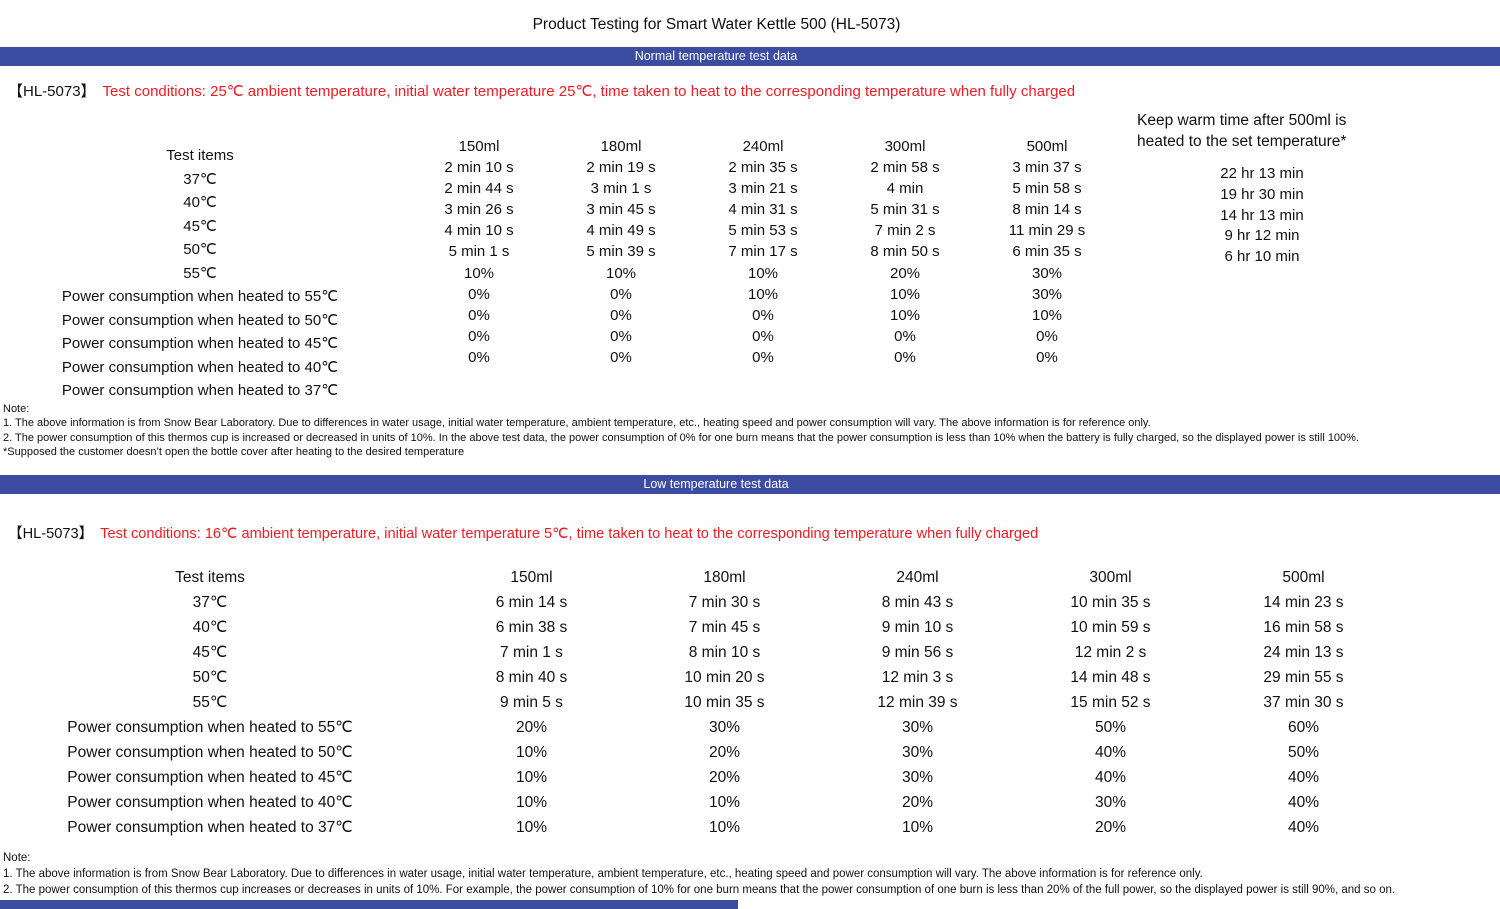  Describe the element at coordinates (210, 802) in the screenshot. I see `row-label: Power consumption when heated to 40℃` at that location.